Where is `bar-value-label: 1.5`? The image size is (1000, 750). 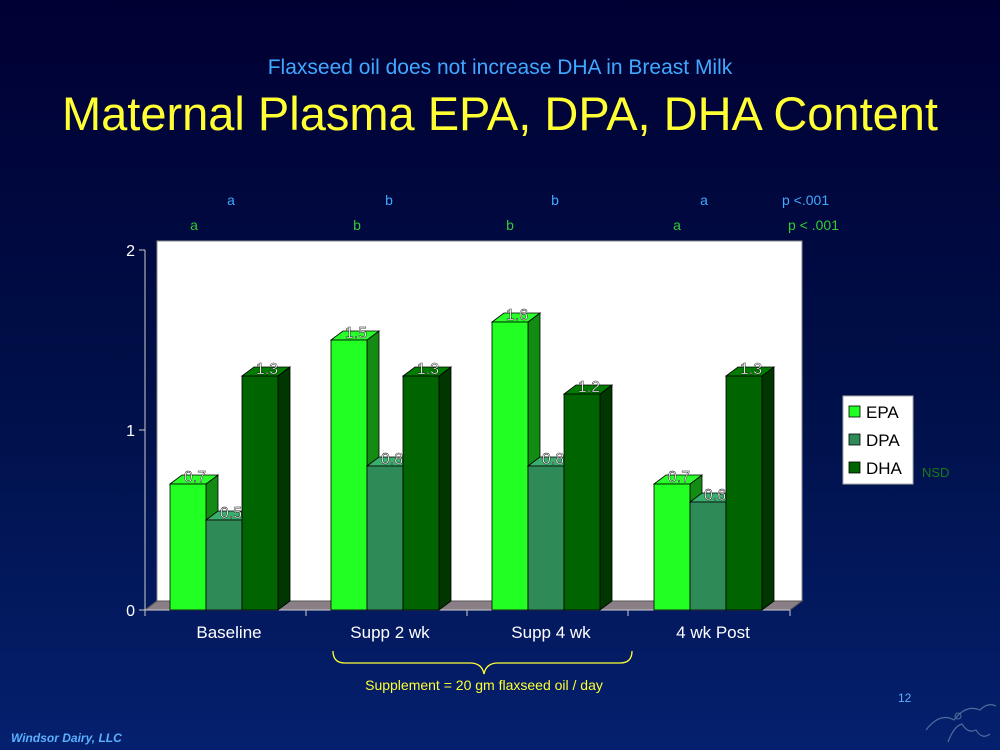 bar-value-label: 1.5 is located at coordinates (356, 333).